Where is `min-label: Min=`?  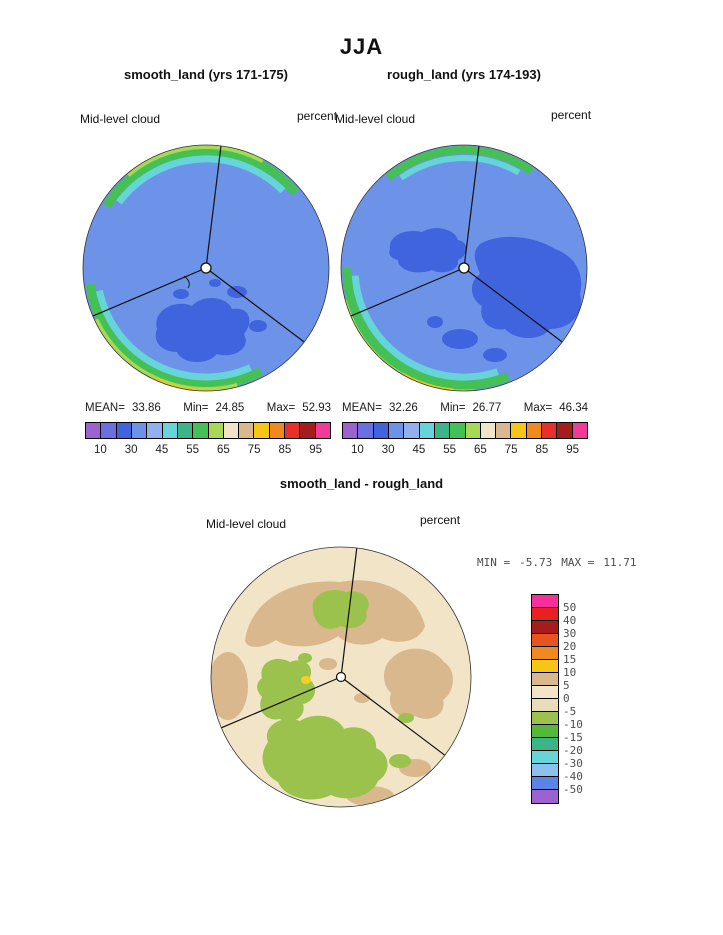
min-label: Min= is located at coordinates (453, 408).